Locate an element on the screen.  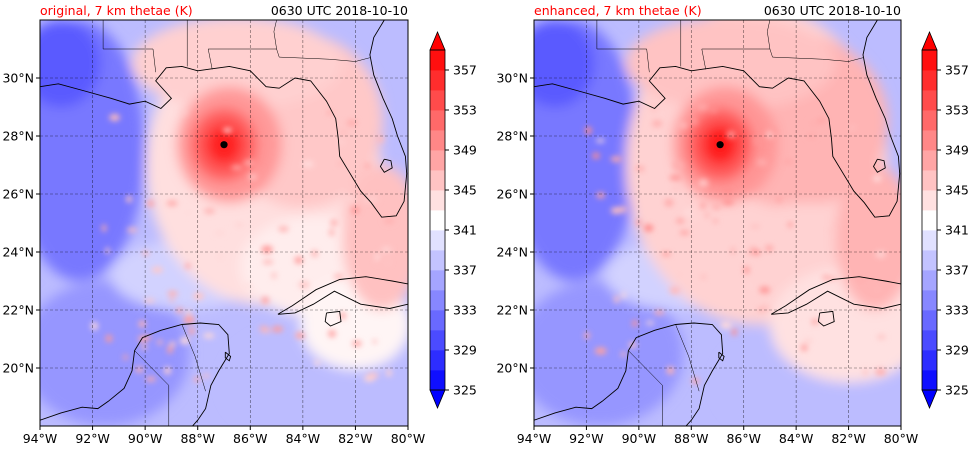
colorbar-tick-label: 337 is located at coordinates (957, 270).